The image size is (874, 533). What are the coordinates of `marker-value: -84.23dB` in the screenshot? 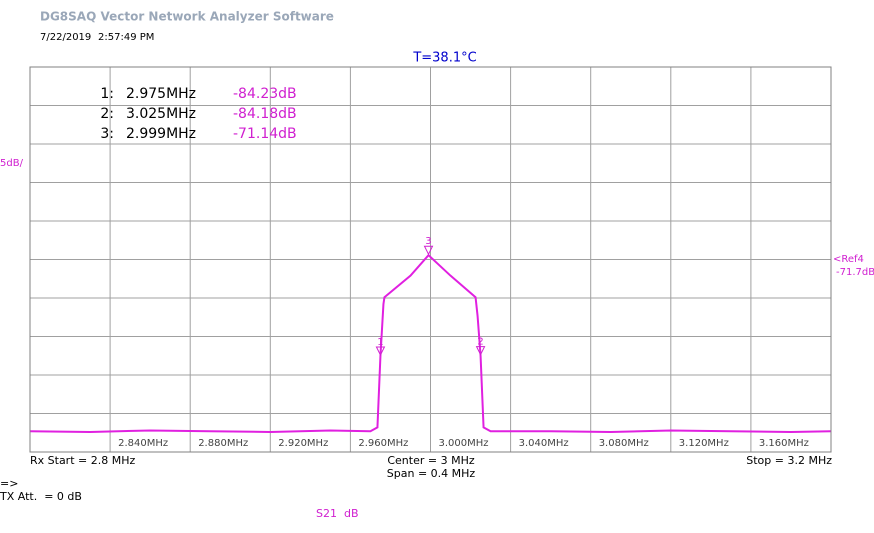 It's located at (265, 94).